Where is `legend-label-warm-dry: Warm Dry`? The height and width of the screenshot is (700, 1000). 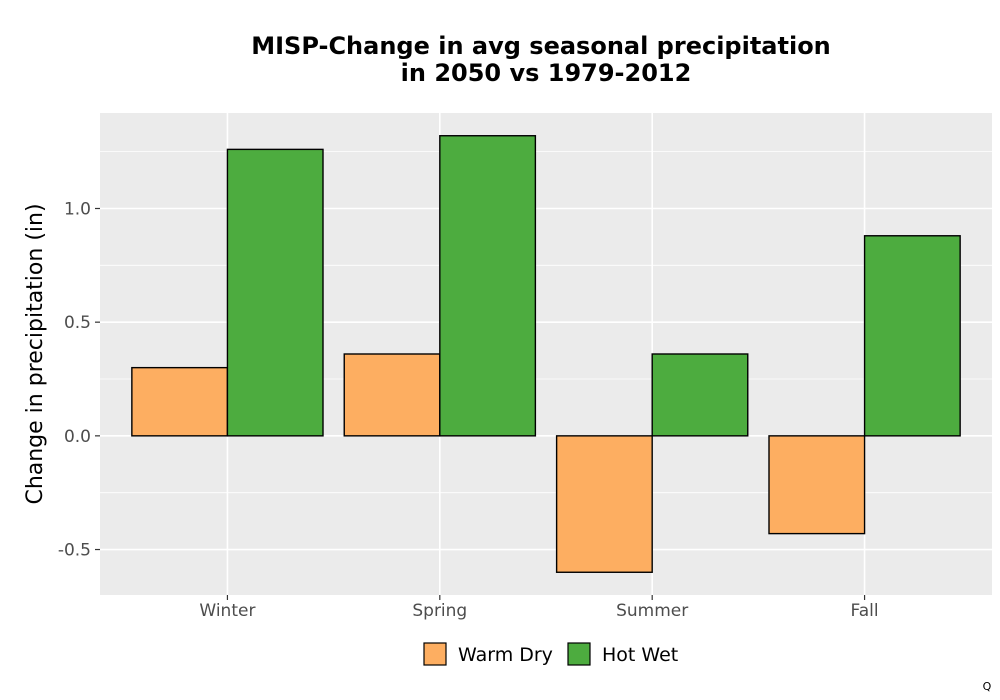
legend-label-warm-dry: Warm Dry is located at coordinates (505, 655).